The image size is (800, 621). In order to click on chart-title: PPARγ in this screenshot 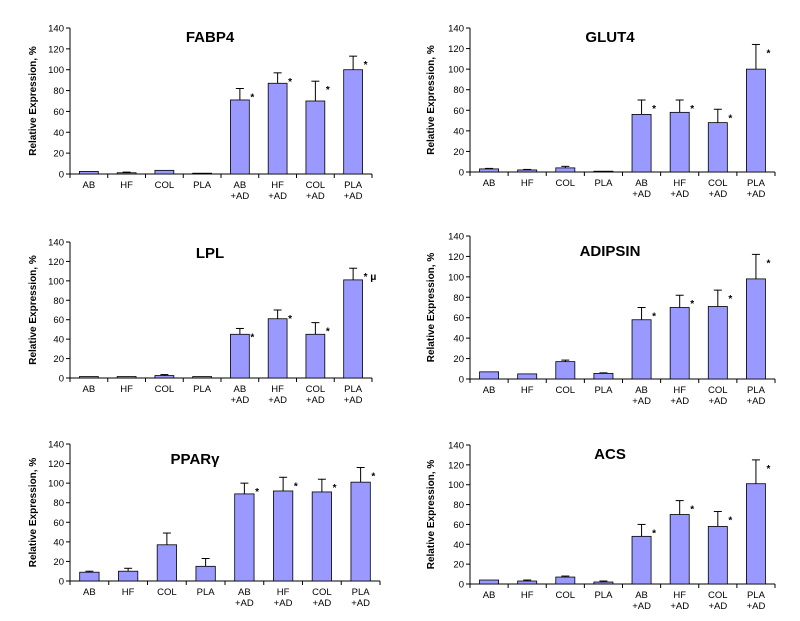, I will do `click(196, 459)`.